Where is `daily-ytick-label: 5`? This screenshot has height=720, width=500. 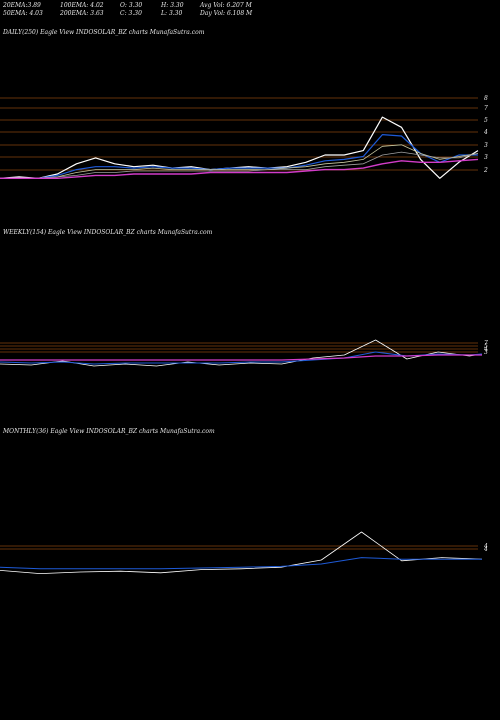 daily-ytick-label: 5 is located at coordinates (486, 120).